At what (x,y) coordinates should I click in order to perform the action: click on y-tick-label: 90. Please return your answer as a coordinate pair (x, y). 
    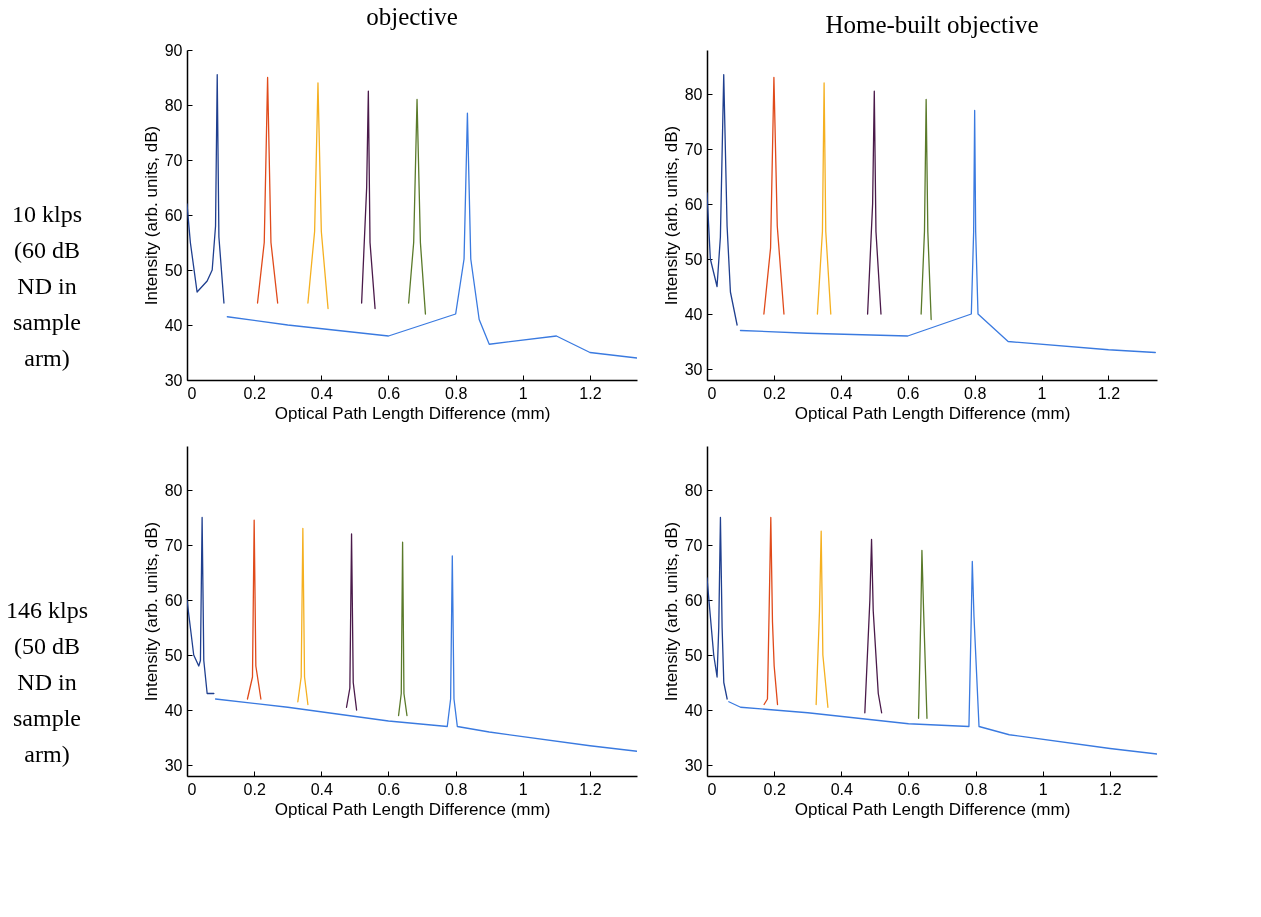
    Looking at the image, I should click on (173, 50).